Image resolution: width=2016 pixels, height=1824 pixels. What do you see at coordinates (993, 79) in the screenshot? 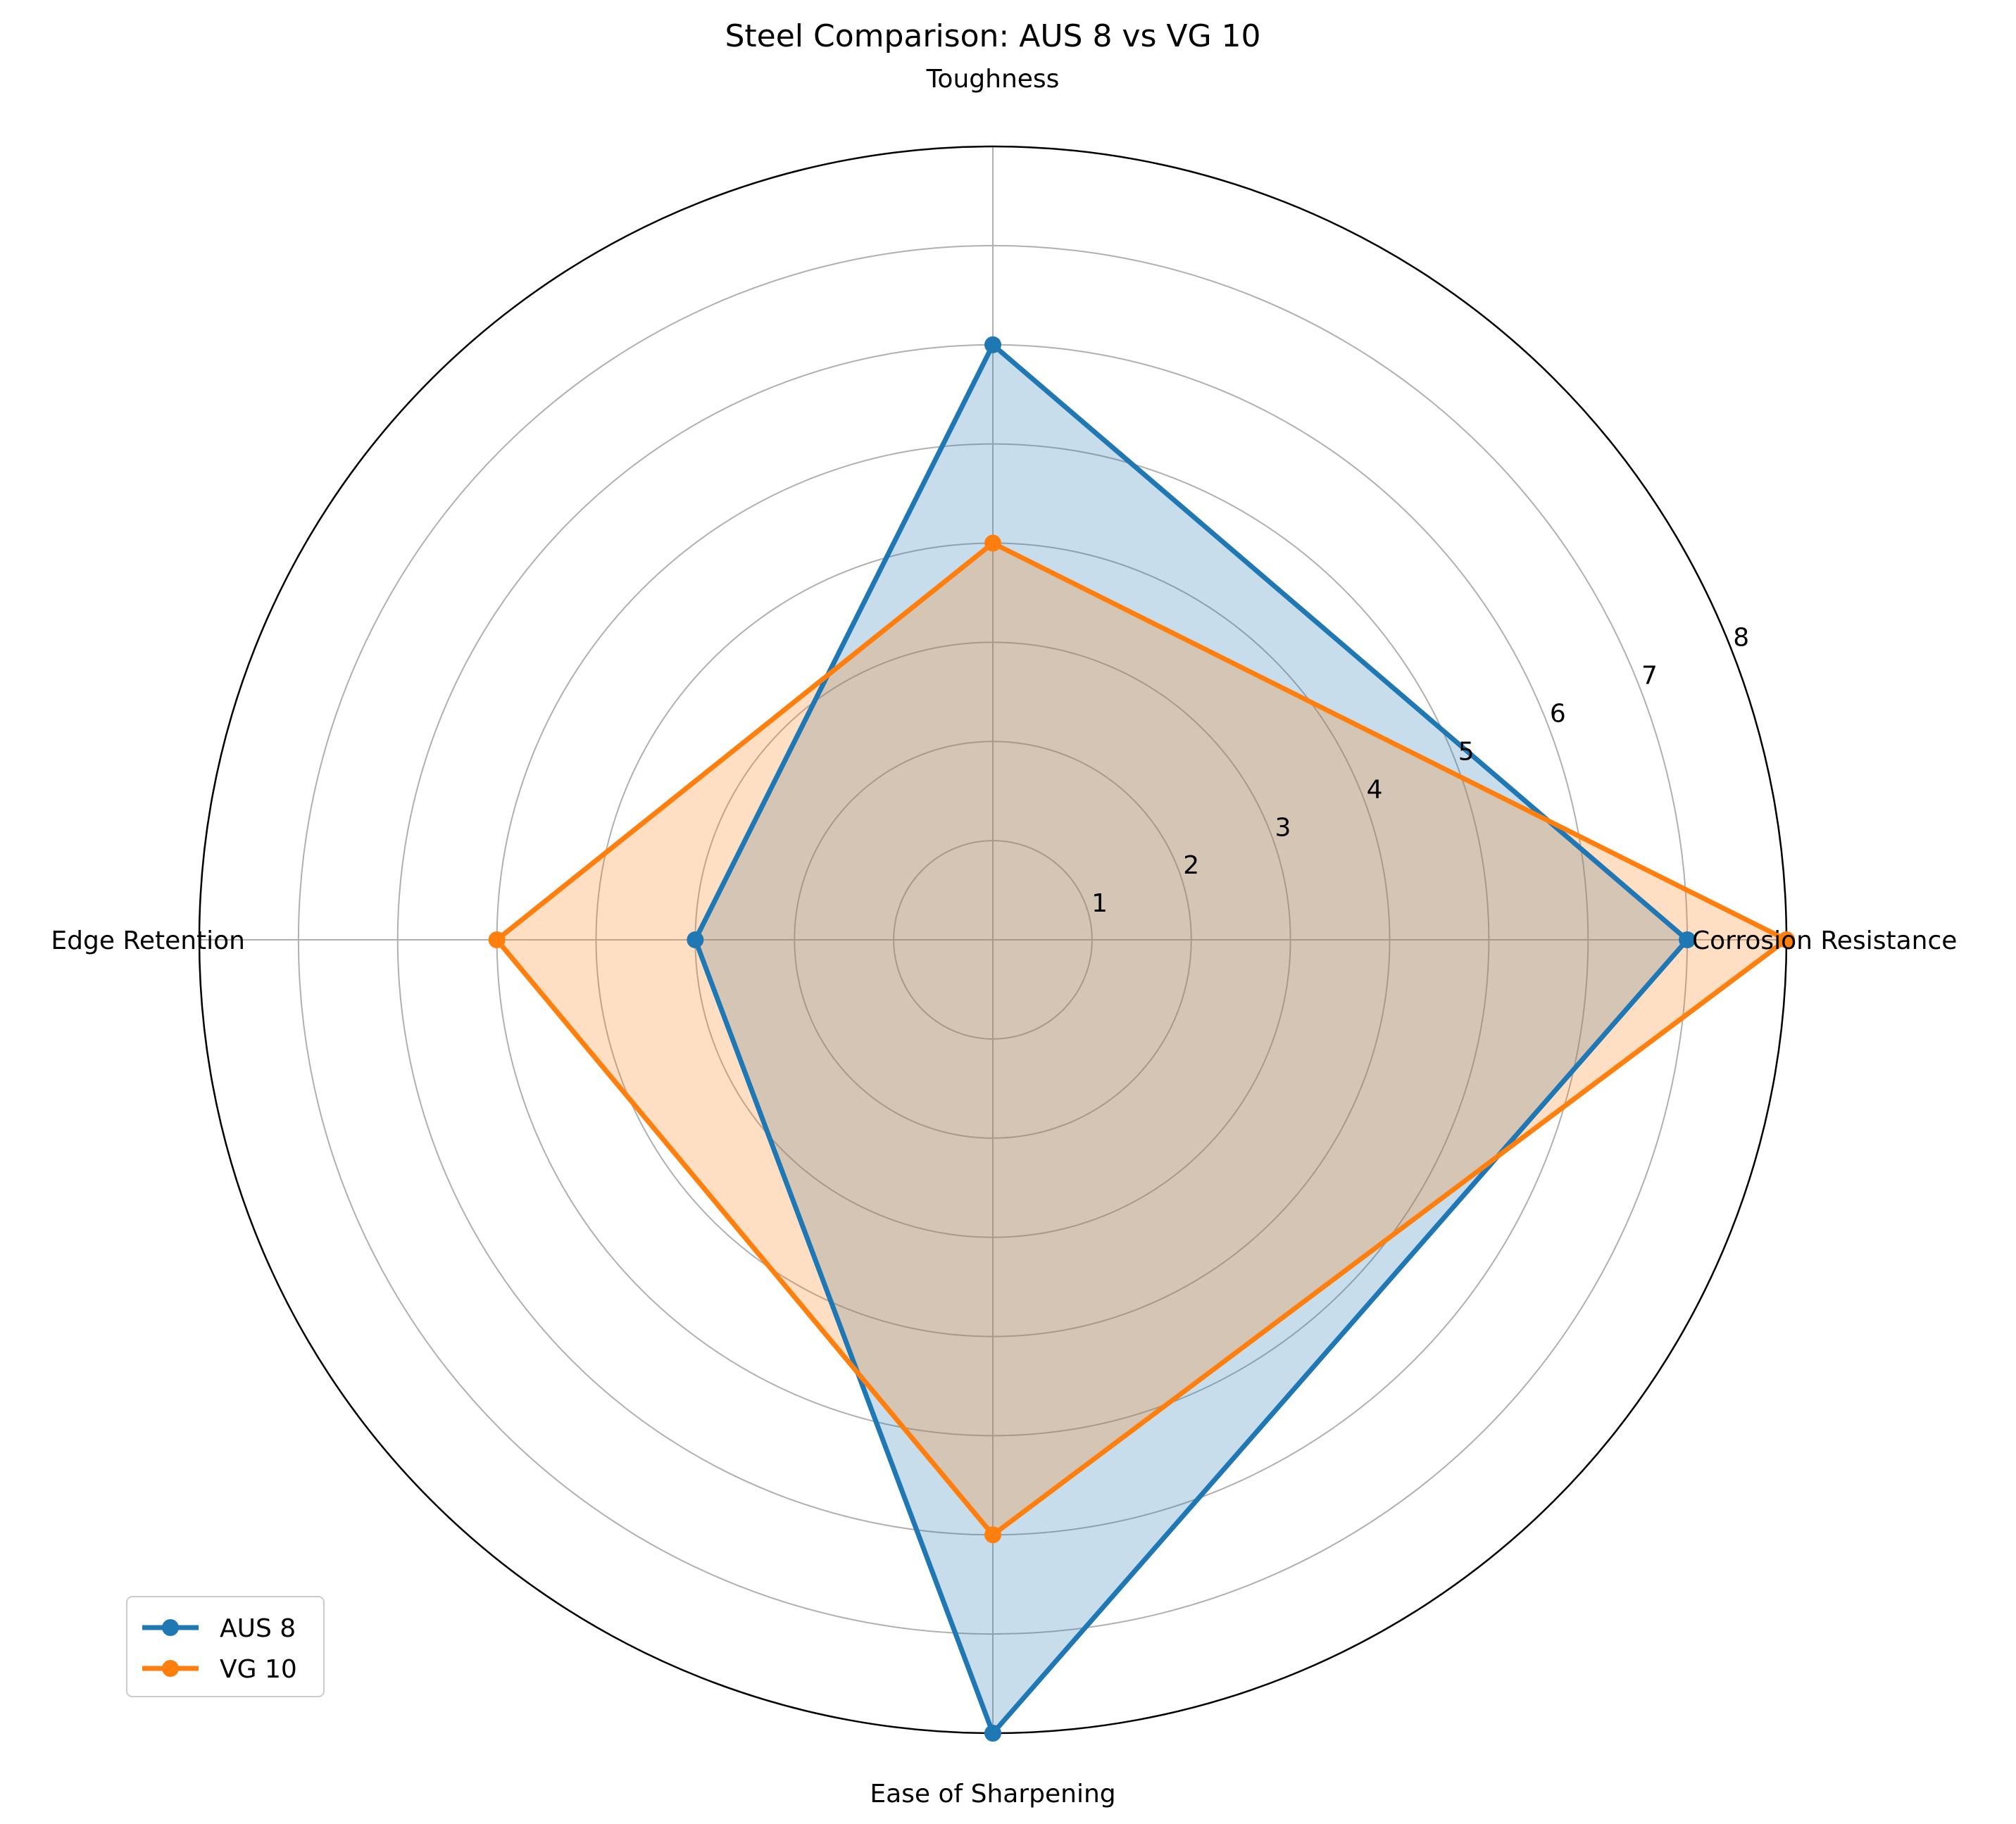
I see `category-label-toughness: Toughness` at bounding box center [993, 79].